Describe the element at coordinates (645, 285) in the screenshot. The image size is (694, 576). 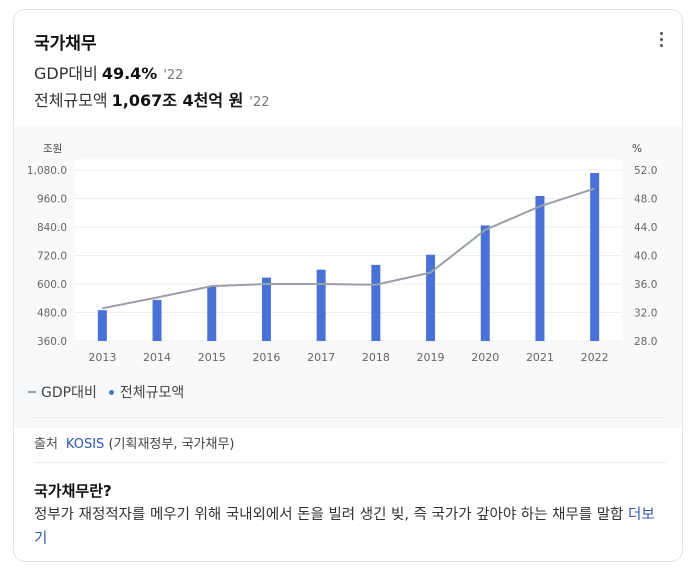
I see `right-tick-label: 36.0` at that location.